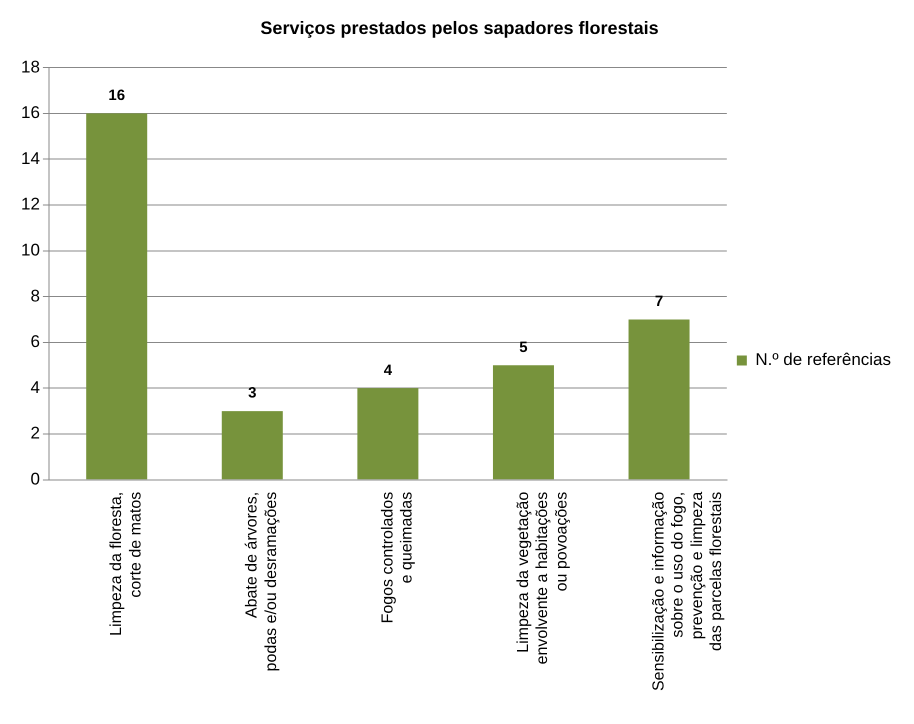 Image resolution: width=914 pixels, height=724 pixels. Describe the element at coordinates (35, 342) in the screenshot. I see `y-tick-label: 6` at that location.